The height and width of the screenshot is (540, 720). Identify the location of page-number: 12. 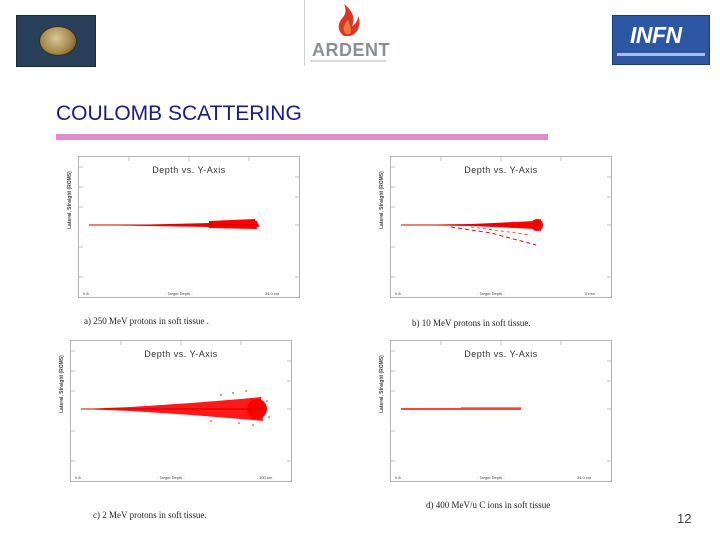
(684, 518).